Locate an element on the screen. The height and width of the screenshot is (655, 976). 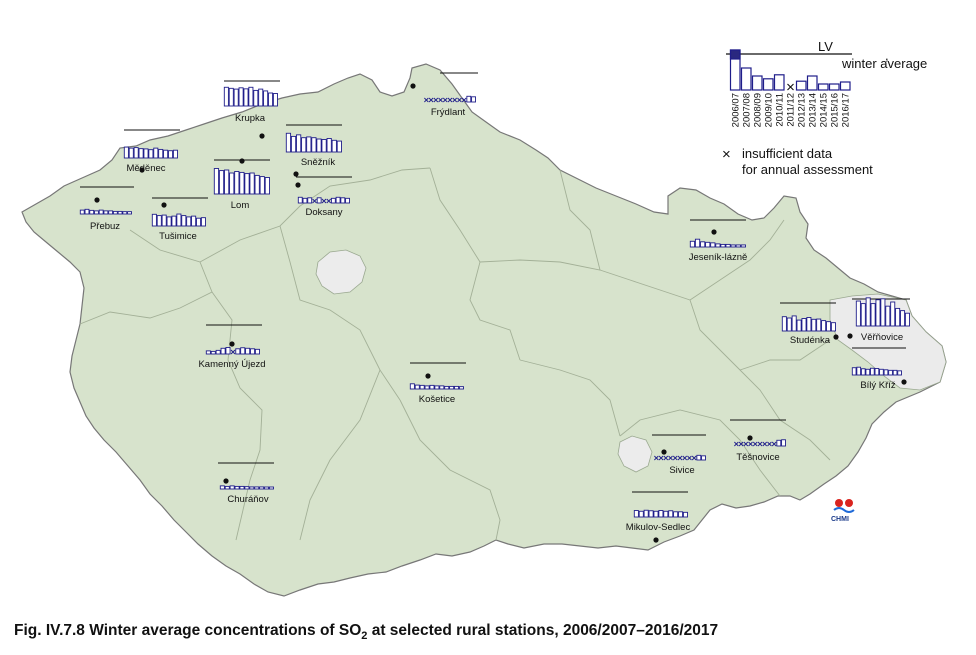
station-label: Měděnec is located at coordinates (145, 168).